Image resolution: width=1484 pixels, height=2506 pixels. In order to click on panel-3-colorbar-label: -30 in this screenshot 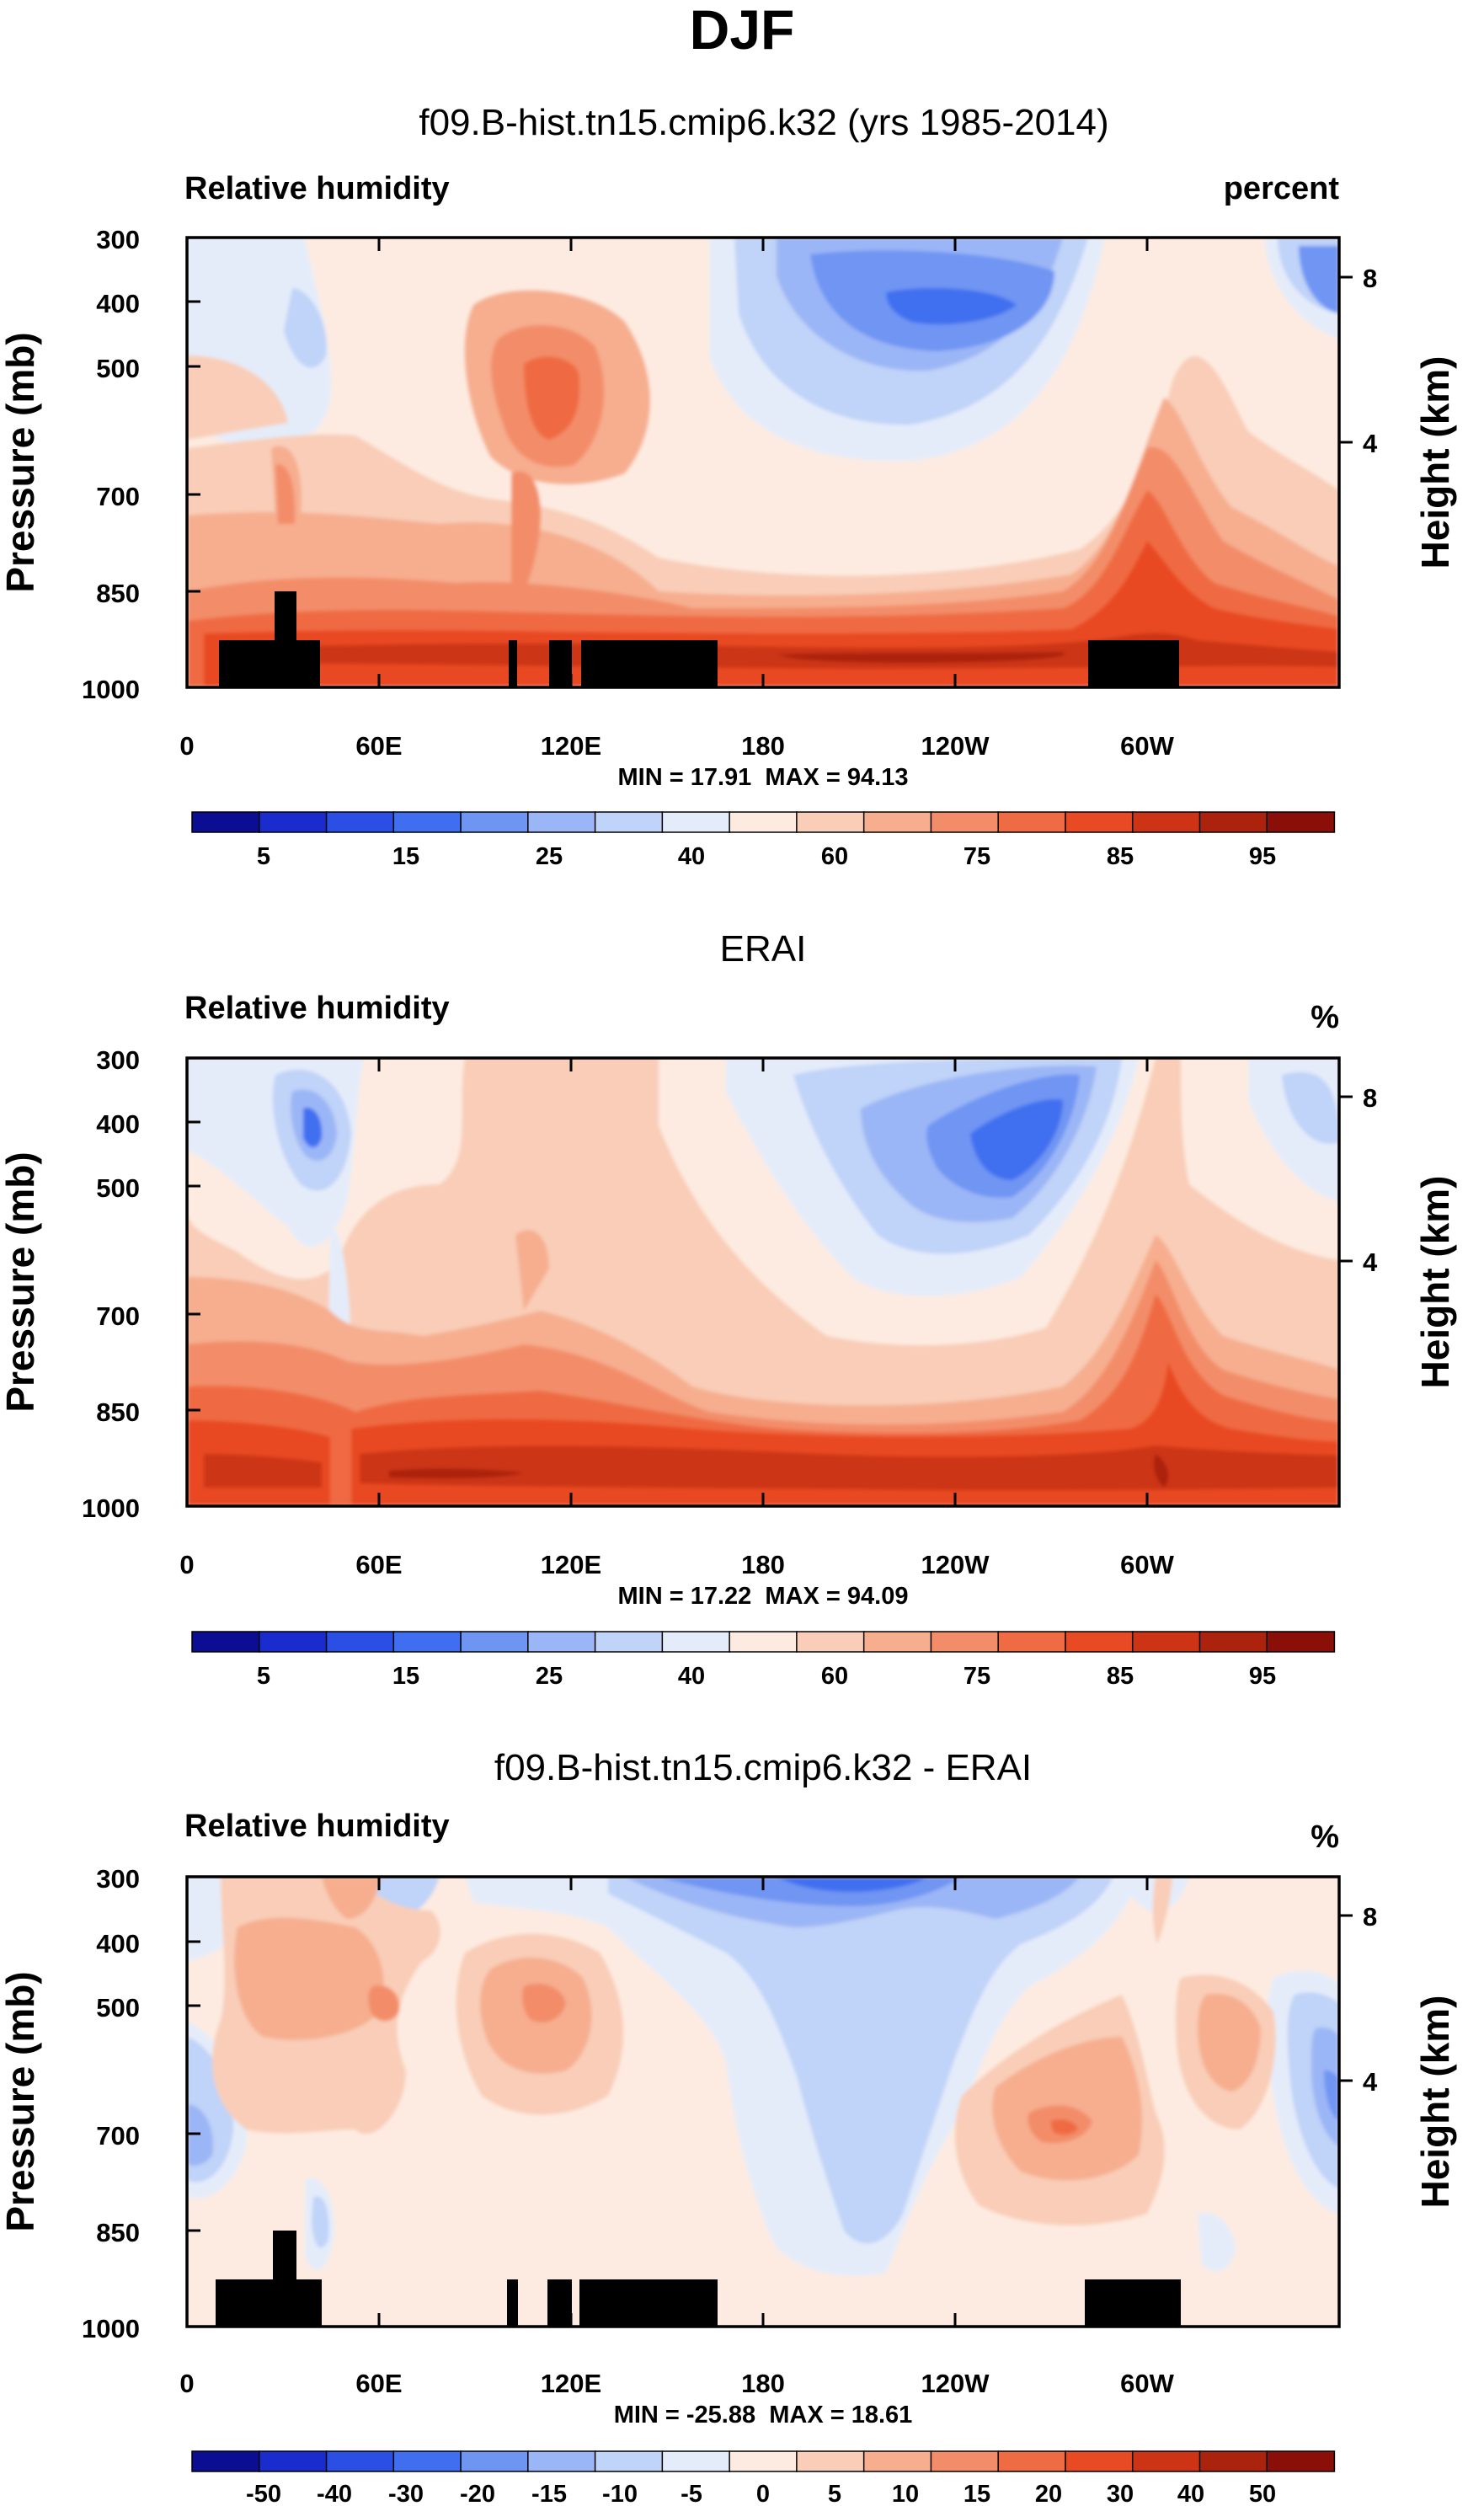, I will do `click(406, 2494)`.